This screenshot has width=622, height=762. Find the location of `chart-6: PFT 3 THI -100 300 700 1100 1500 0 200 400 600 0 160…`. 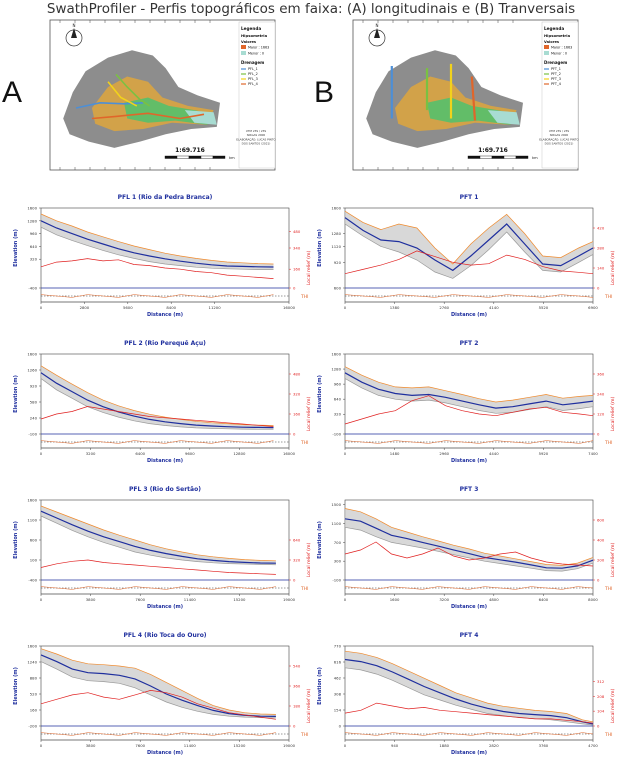

chart-6: PFT 3 THI -100 300 700 1100 1500 0 200 400 600 0 160… is located at coordinates (466, 548).